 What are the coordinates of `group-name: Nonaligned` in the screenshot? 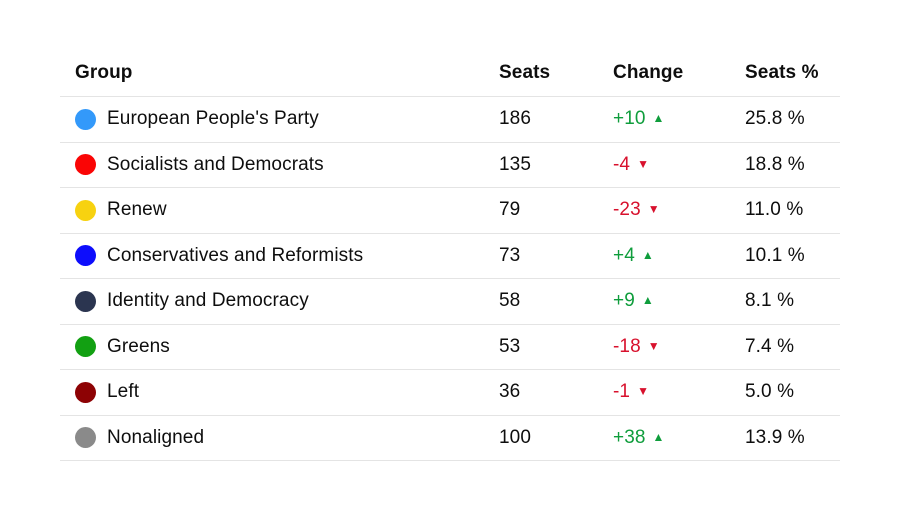 It's located at (156, 437).